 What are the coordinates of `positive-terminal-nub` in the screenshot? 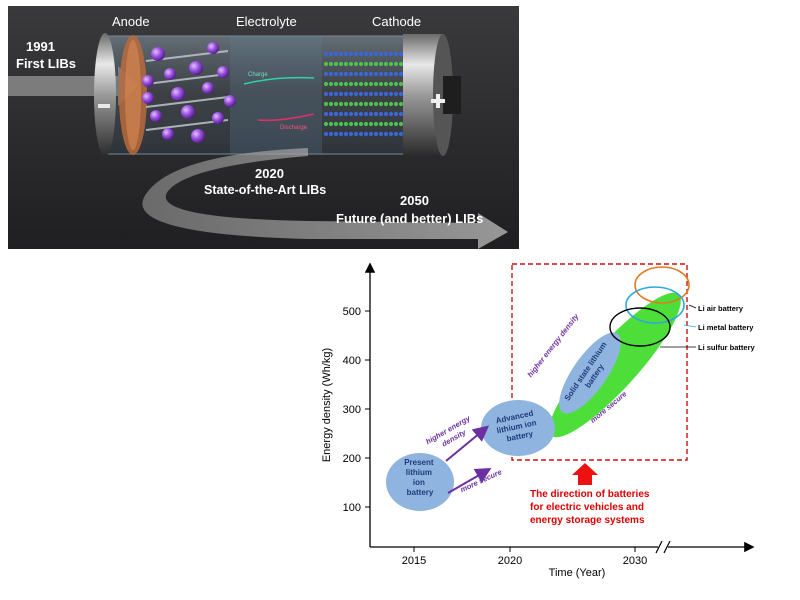 It's located at (452, 95).